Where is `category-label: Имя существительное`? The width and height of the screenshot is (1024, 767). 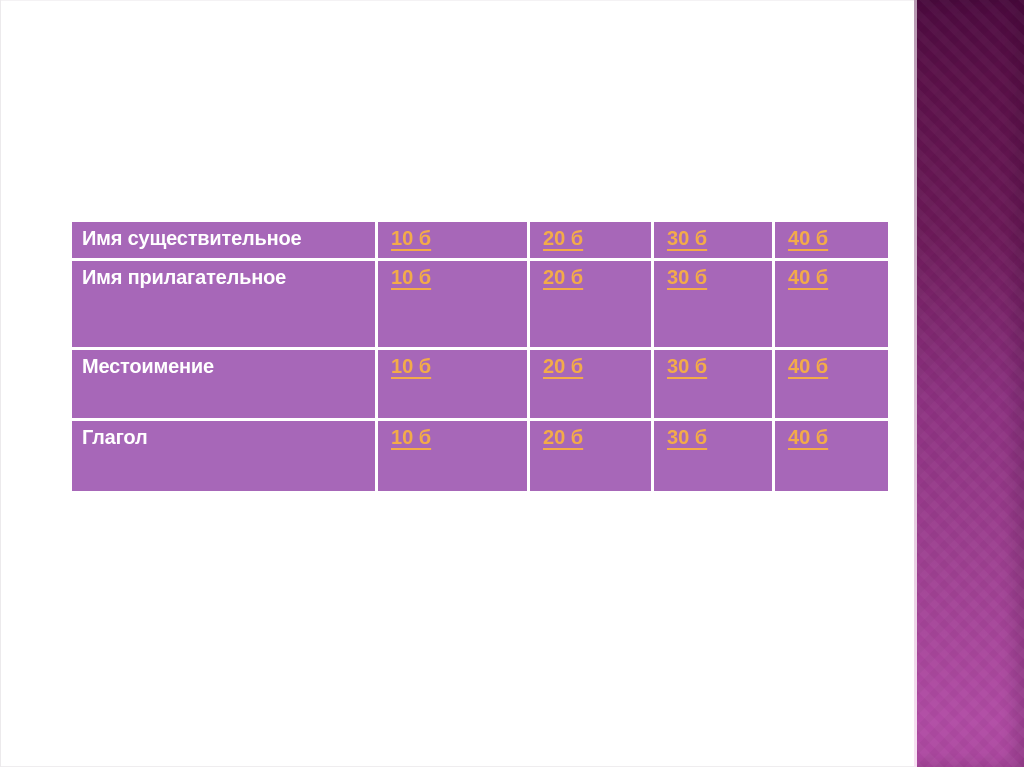 category-label: Имя существительное is located at coordinates (192, 239).